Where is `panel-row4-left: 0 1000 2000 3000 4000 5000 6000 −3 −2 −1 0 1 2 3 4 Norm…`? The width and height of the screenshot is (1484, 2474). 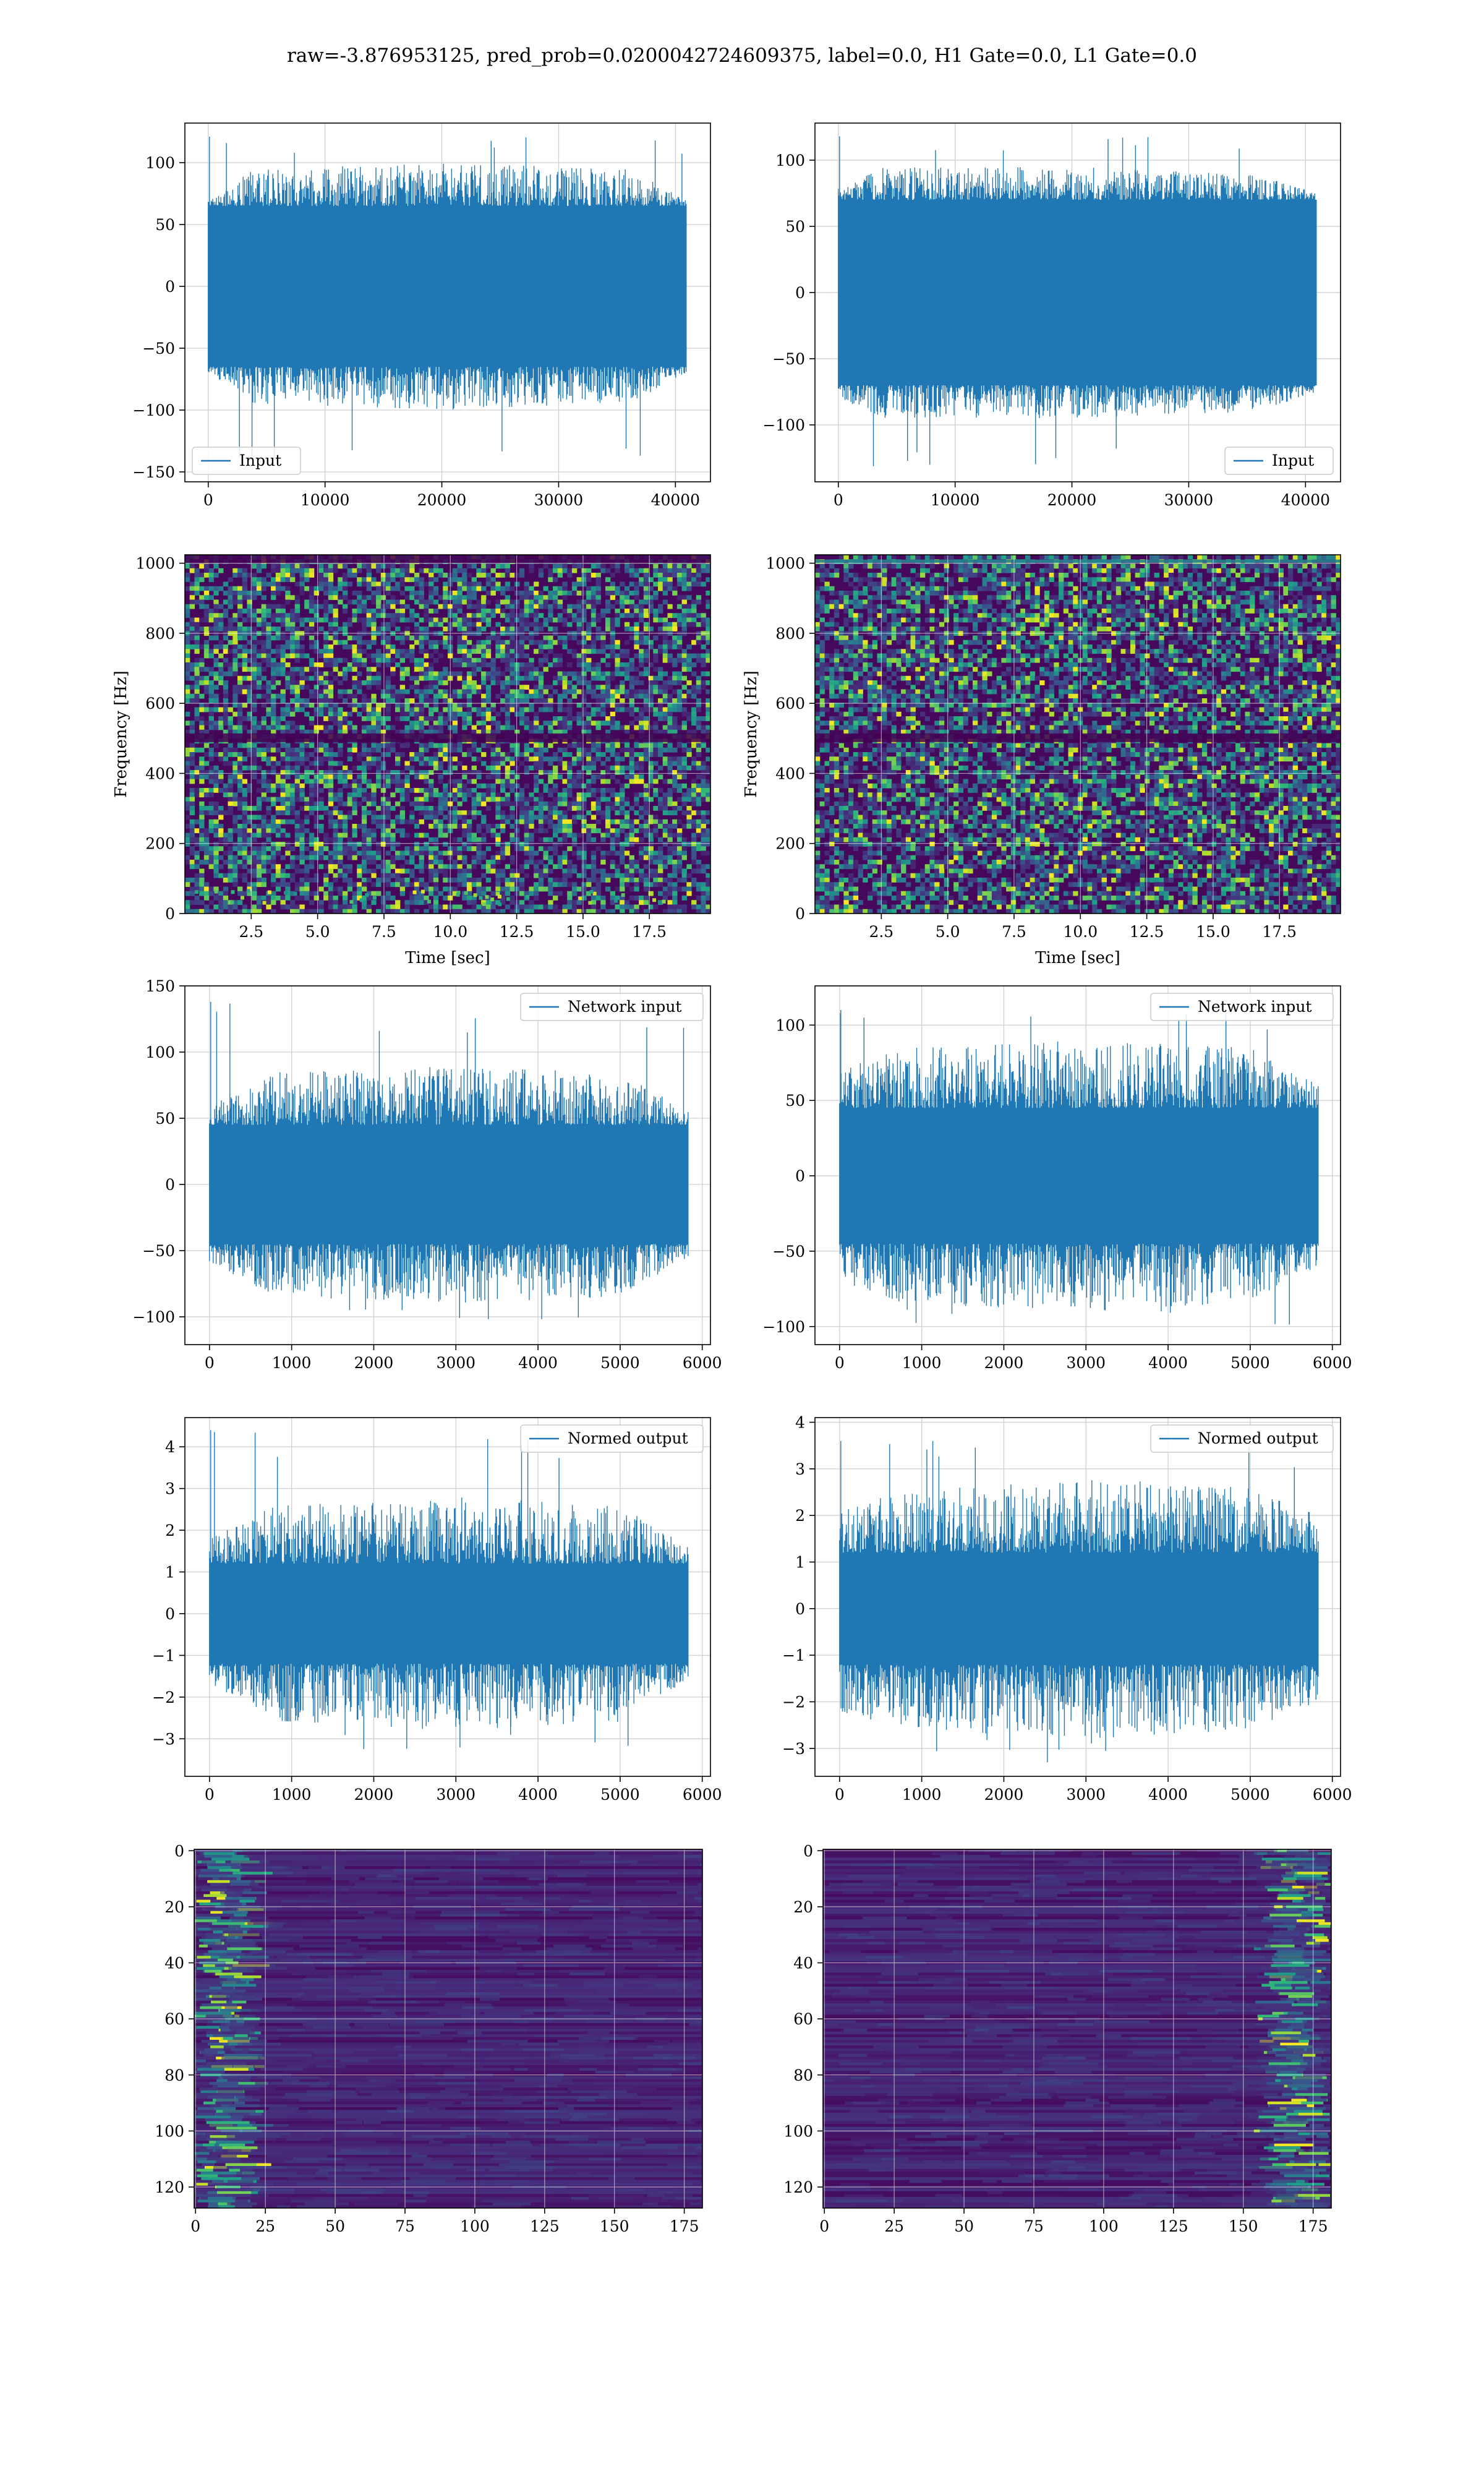
panel-row4-left: 0 1000 2000 3000 4000 5000 6000 −3 −2 −1 0 1 2 3 4 Norm… is located at coordinates (437, 1611).